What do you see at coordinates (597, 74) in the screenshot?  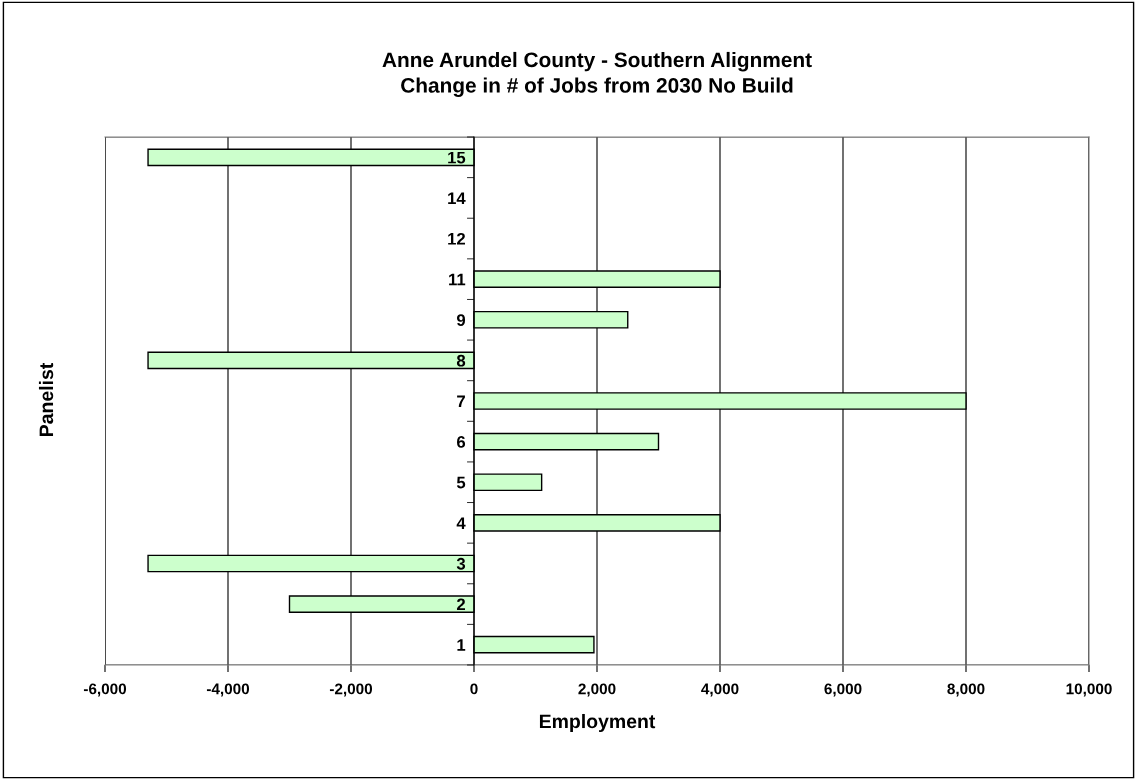 I see `chart-title: Anne Arundel County - Southern Alignment Change in # of Jobs from 2030 No Build` at bounding box center [597, 74].